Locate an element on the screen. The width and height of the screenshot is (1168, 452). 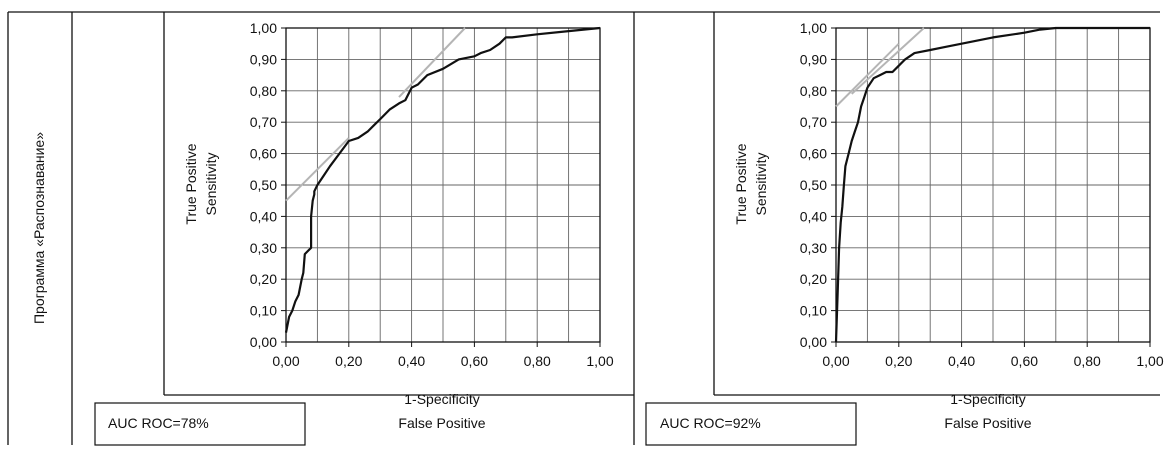
auc-label: AUC ROC=78% is located at coordinates (158, 423).